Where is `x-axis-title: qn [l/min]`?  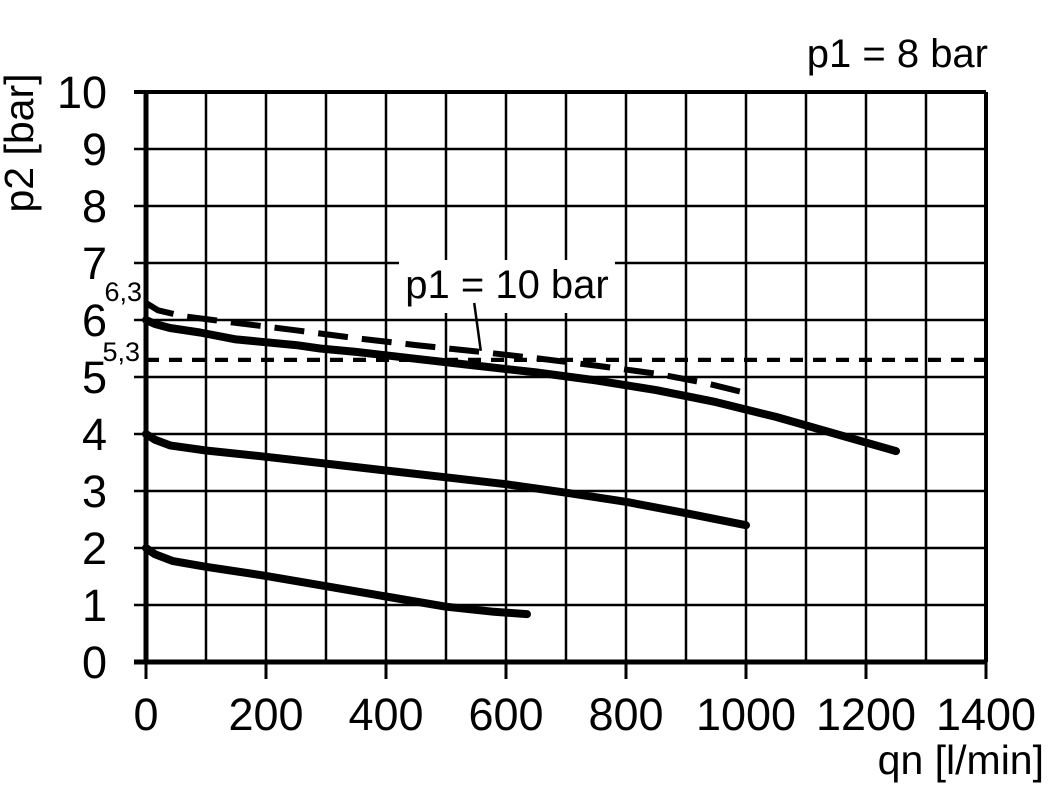
x-axis-title: qn [l/min] is located at coordinates (961, 760).